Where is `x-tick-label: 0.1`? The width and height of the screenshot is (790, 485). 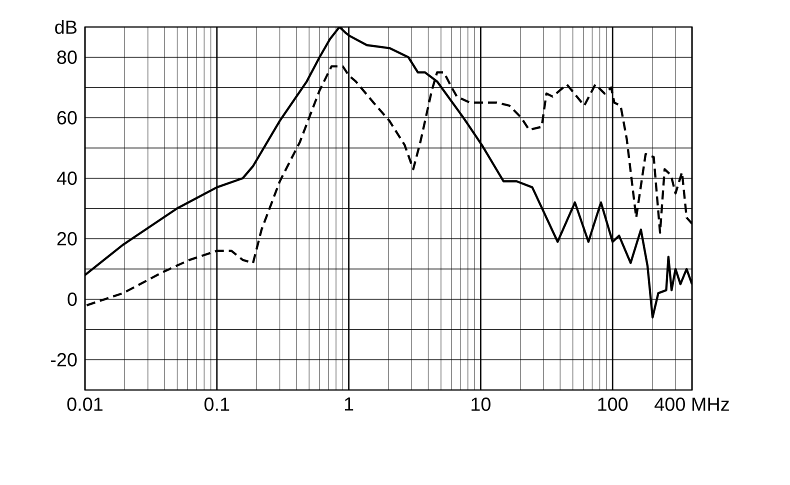 x-tick-label: 0.1 is located at coordinates (217, 404).